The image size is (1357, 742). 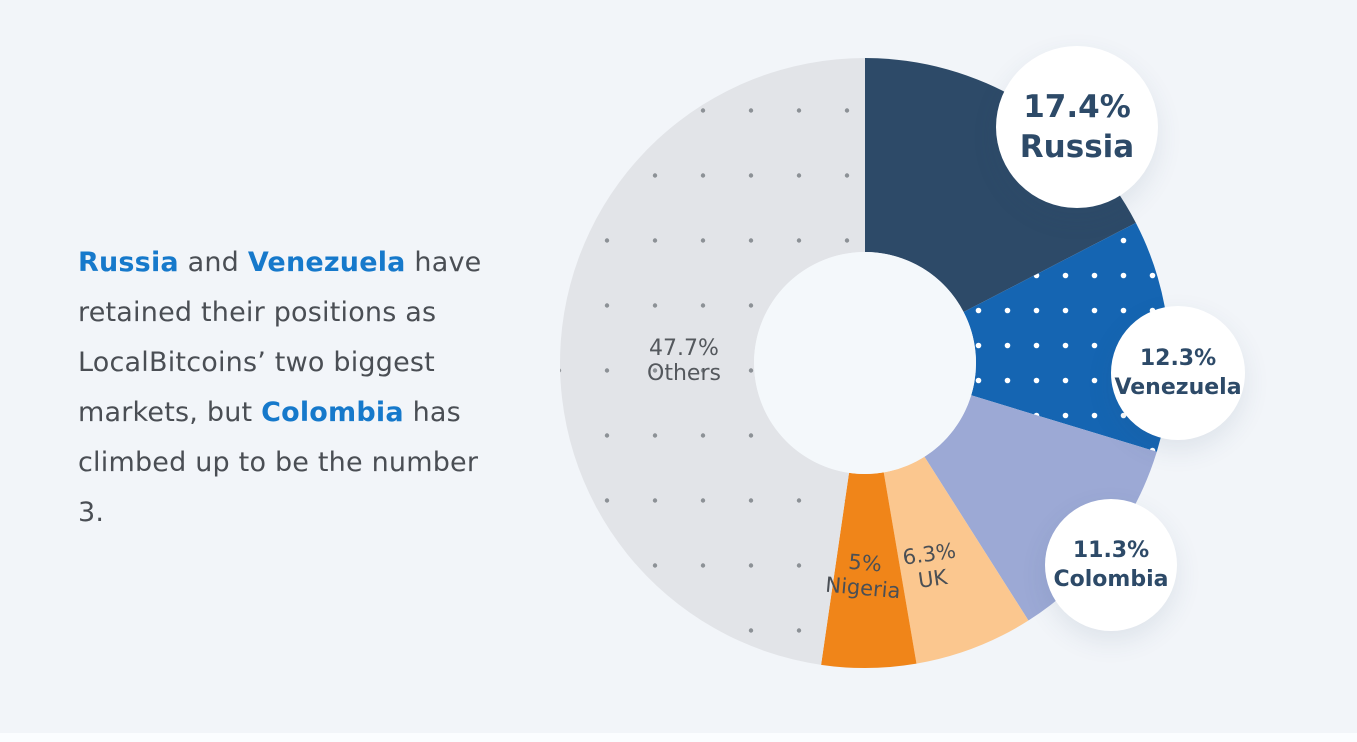 What do you see at coordinates (1077, 147) in the screenshot?
I see `russia-name: Russia` at bounding box center [1077, 147].